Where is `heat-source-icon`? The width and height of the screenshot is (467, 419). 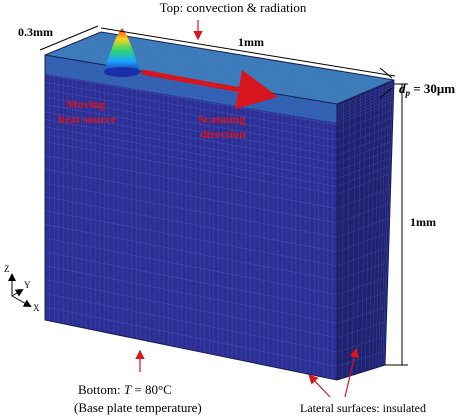 heat-source-icon is located at coordinates (122, 52).